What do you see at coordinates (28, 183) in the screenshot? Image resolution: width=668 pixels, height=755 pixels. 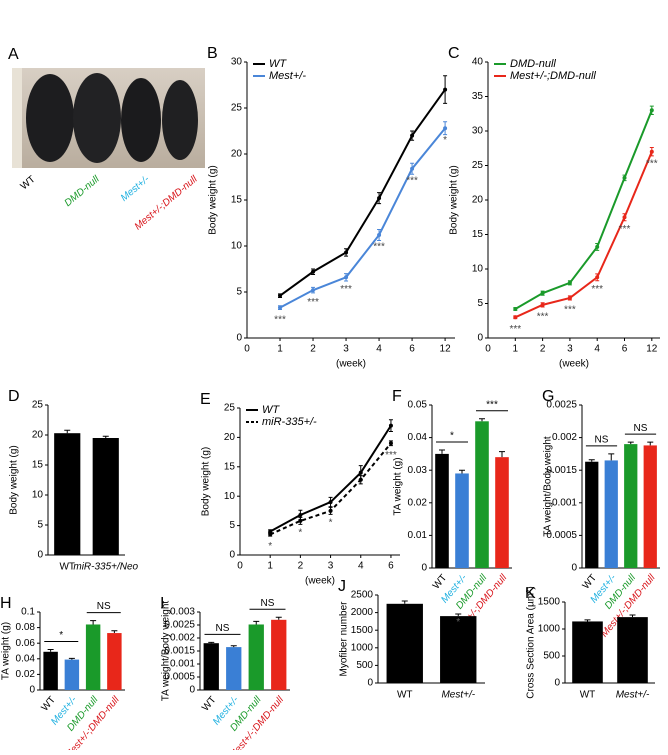 I see `photo-label: WT` at bounding box center [28, 183].